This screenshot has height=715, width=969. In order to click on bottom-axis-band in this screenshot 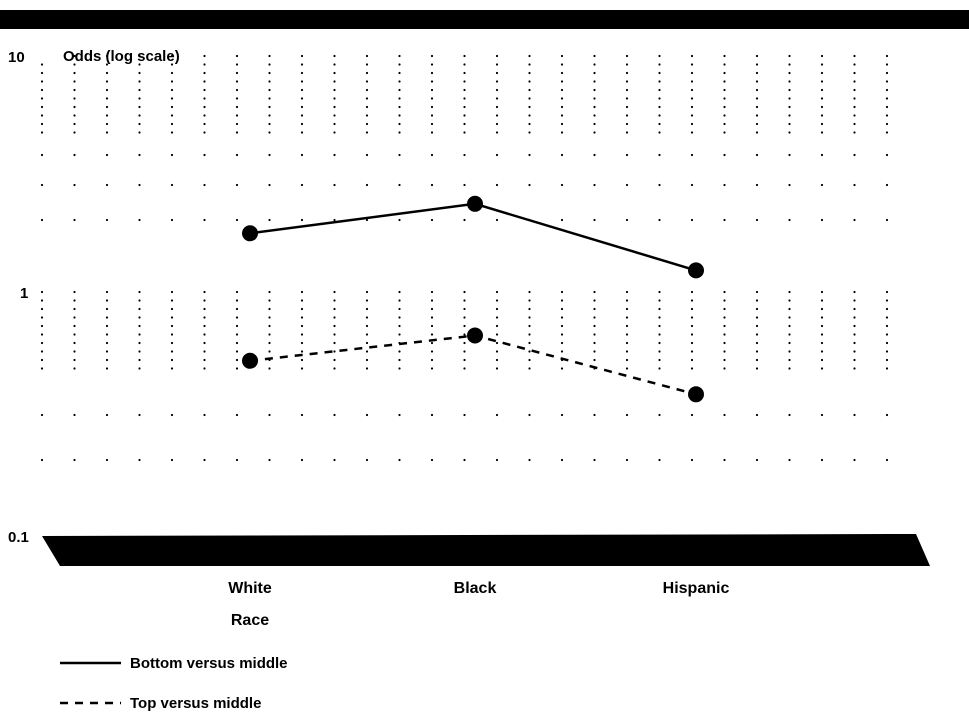, I will do `click(486, 550)`.